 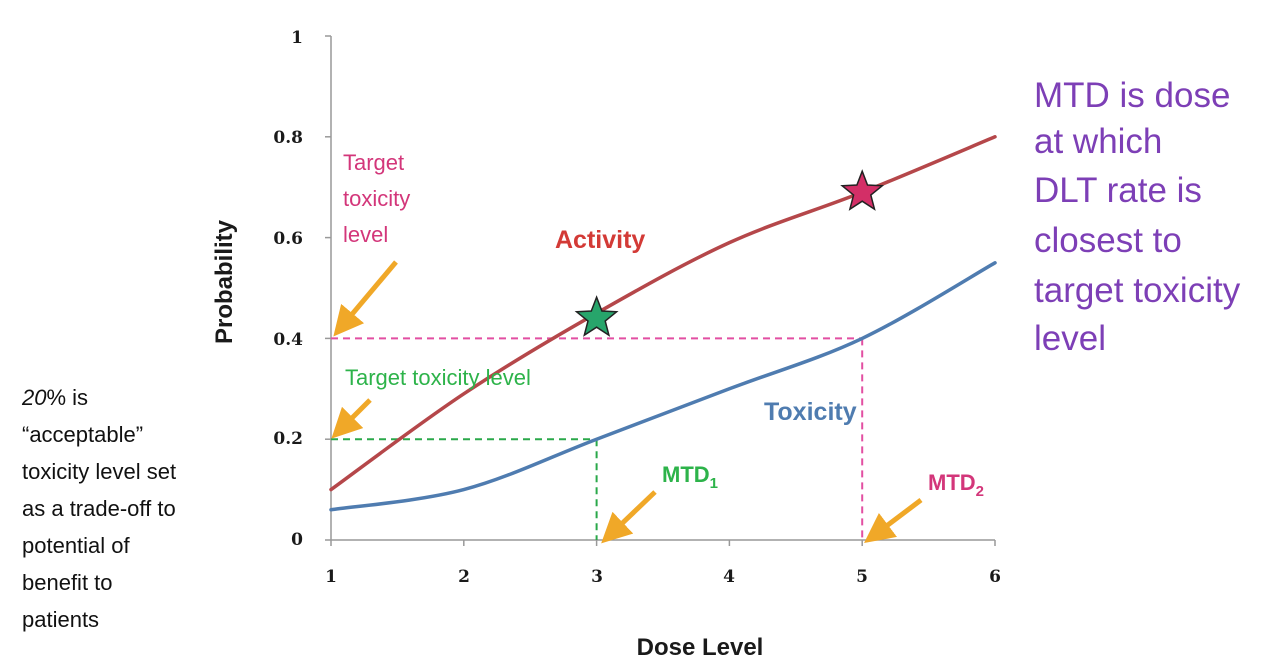 I want to click on green-star-marker, so click(x=596, y=316).